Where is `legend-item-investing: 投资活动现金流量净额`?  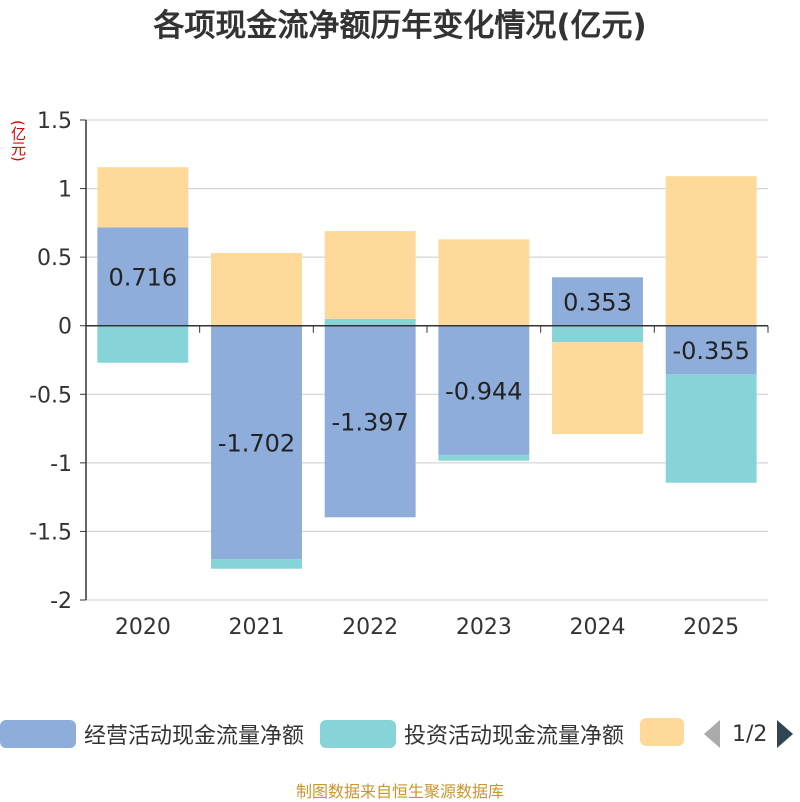 legend-item-investing: 投资活动现金流量净额 is located at coordinates (472, 734).